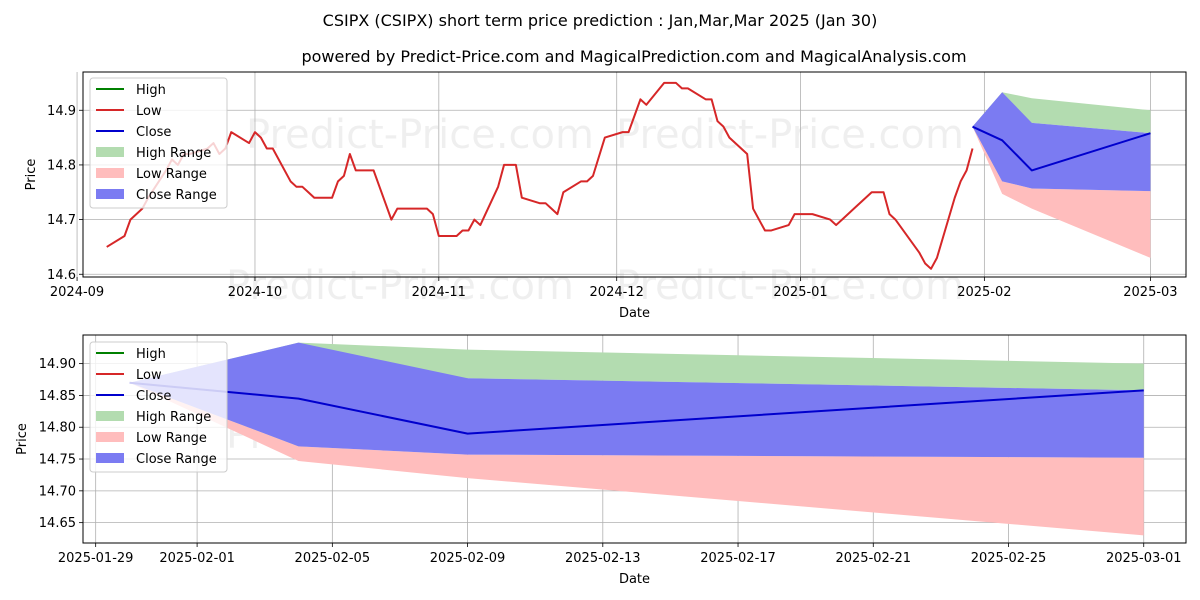  What do you see at coordinates (197, 558) in the screenshot?
I see `x-tick-label: 2025-02-01` at bounding box center [197, 558].